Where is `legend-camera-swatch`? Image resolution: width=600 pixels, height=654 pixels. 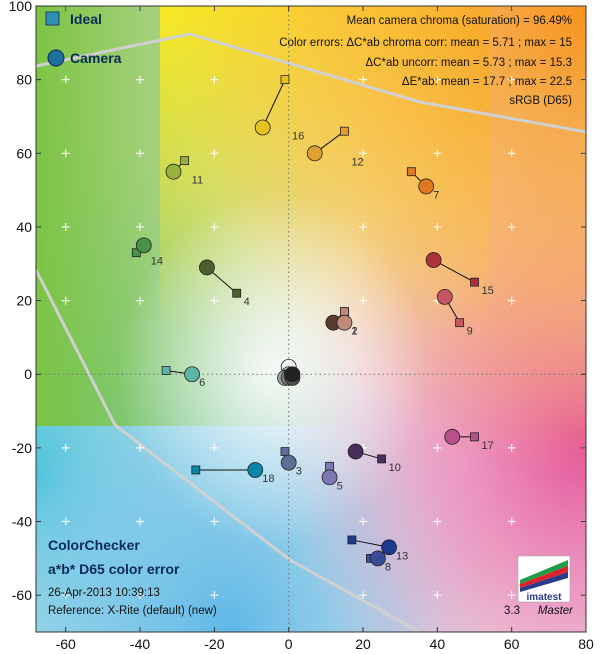 legend-camera-swatch is located at coordinates (56, 58).